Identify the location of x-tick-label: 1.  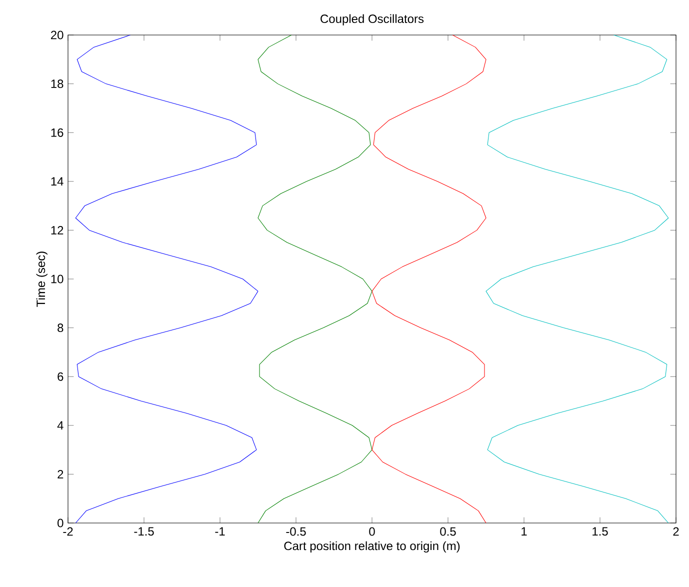
(524, 531).